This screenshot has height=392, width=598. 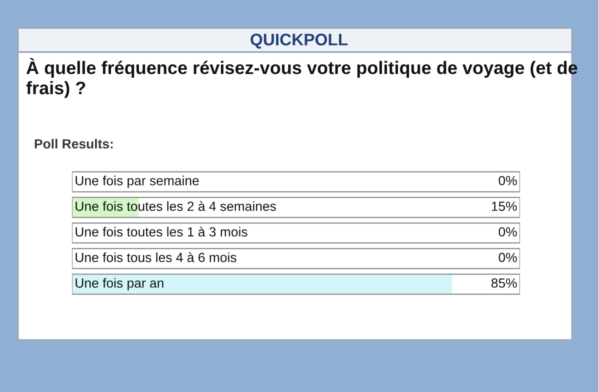 I want to click on y-tick-label: Une fois par an, so click(x=120, y=284).